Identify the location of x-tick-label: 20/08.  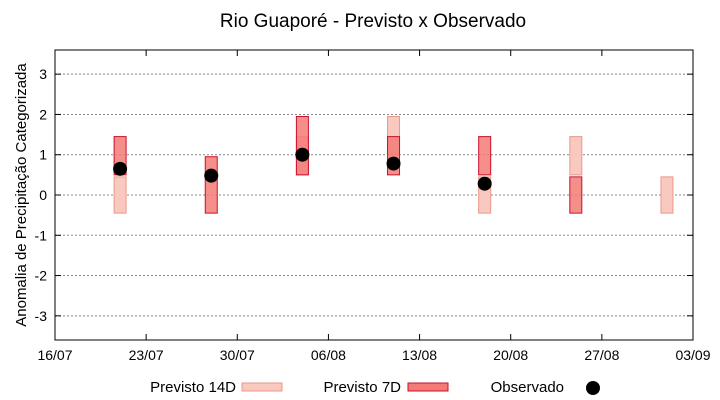
(510, 355).